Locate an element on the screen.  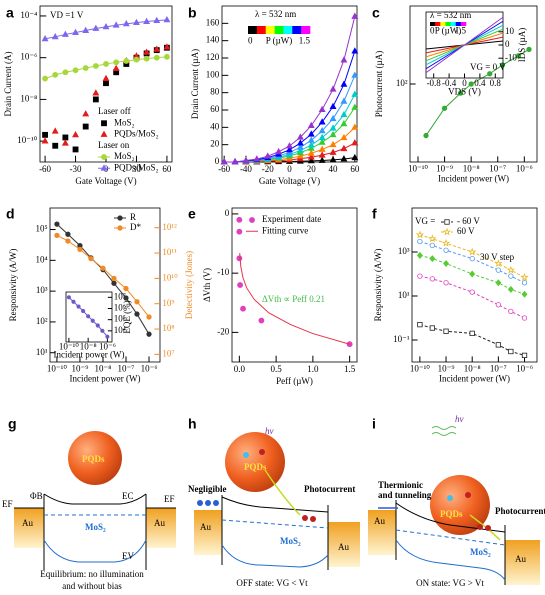
y-axis-label: ΔVth (V) is located at coordinates (207, 285).